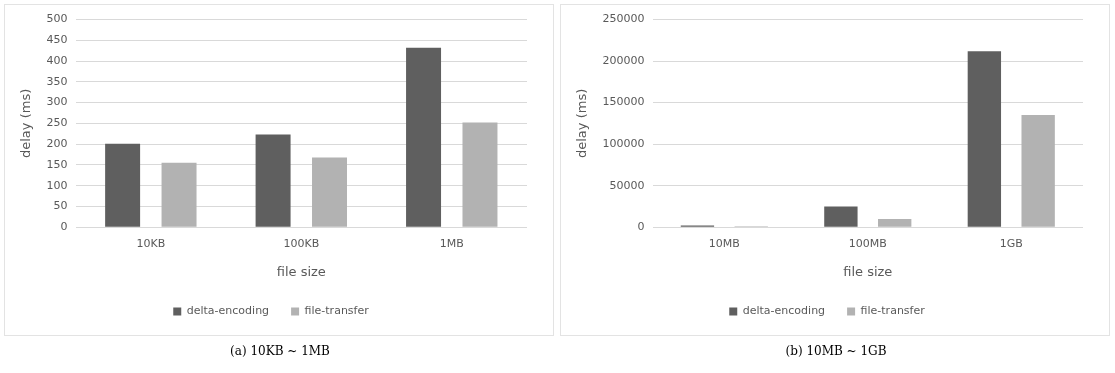 The width and height of the screenshot is (1115, 373). I want to click on y-tick-label: 450, so click(57, 40).